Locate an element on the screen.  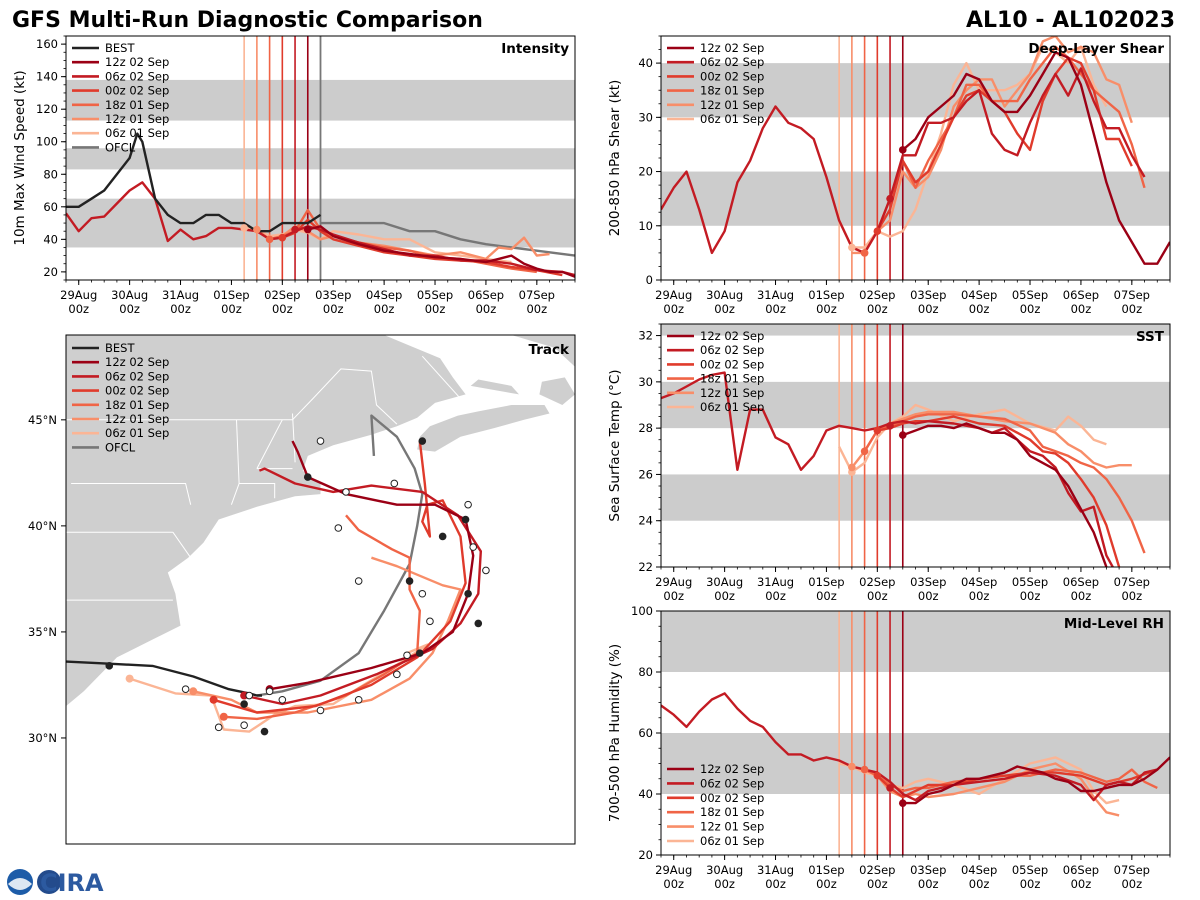
plot-area is located at coordinates (915, 158).